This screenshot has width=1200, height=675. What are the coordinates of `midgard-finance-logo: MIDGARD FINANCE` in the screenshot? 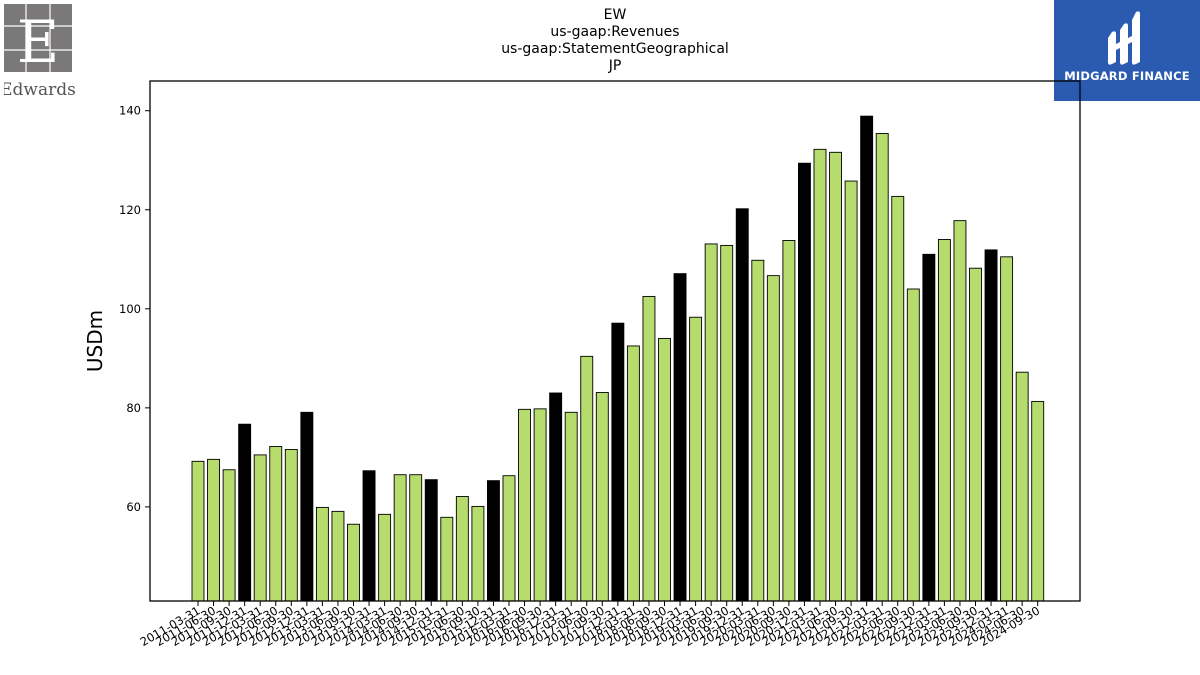 It's located at (1127, 50).